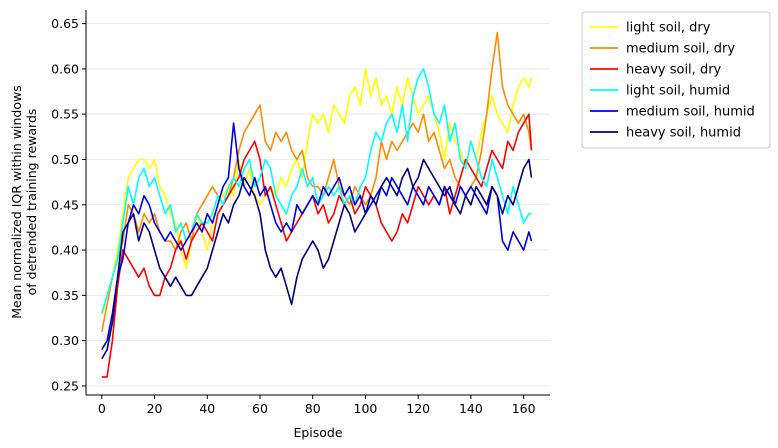  I want to click on x-tick-label: 60, so click(260, 408).